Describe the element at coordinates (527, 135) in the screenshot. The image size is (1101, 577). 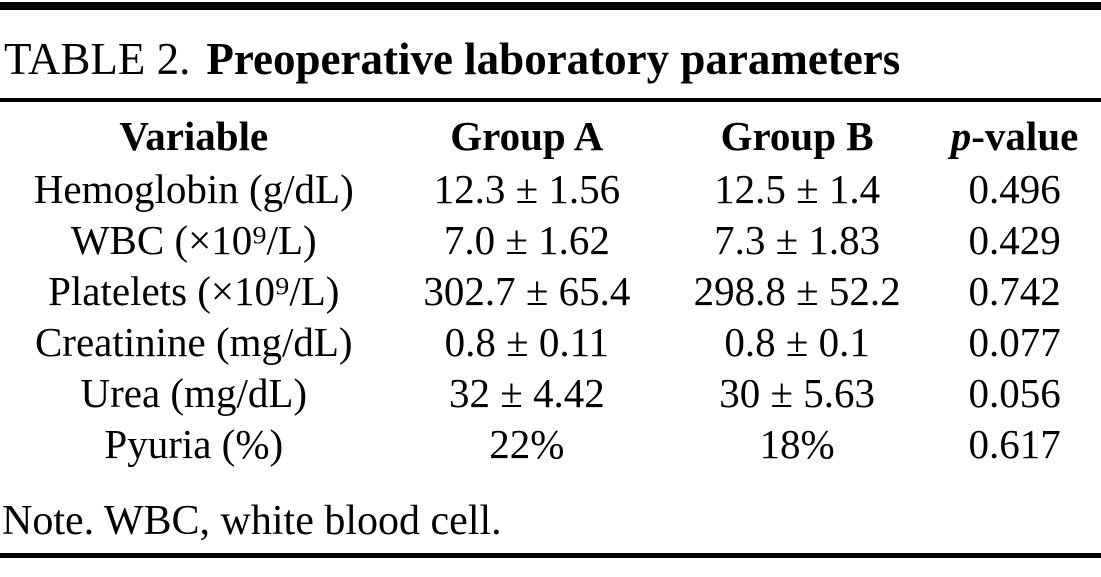
I see `column-header-group-a: Group A` at that location.